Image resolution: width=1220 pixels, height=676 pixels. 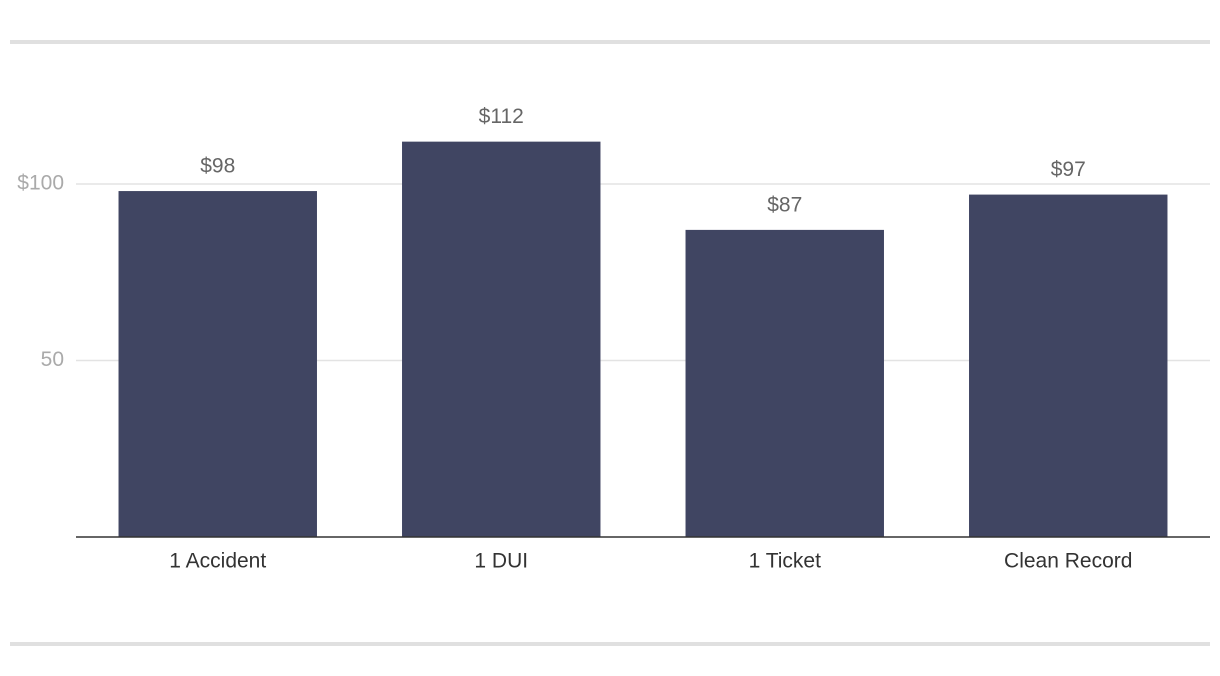 What do you see at coordinates (610, 42) in the screenshot?
I see `top-divider` at bounding box center [610, 42].